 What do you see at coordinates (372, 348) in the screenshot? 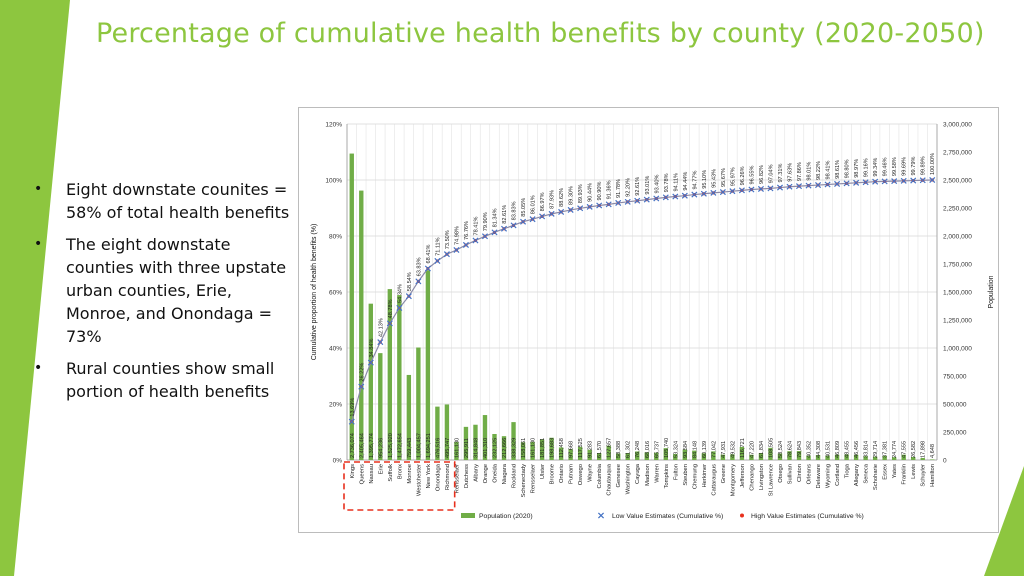
I see `cumulative-data-label: 34.84%` at bounding box center [372, 348].